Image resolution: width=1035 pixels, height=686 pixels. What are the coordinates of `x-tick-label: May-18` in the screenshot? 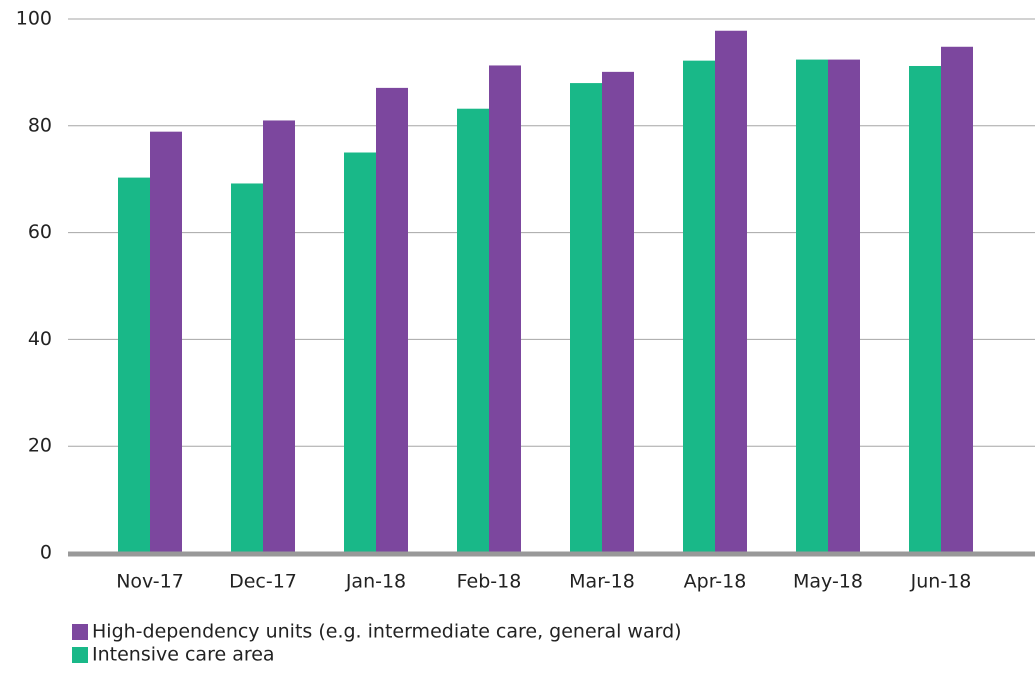 It's located at (828, 582).